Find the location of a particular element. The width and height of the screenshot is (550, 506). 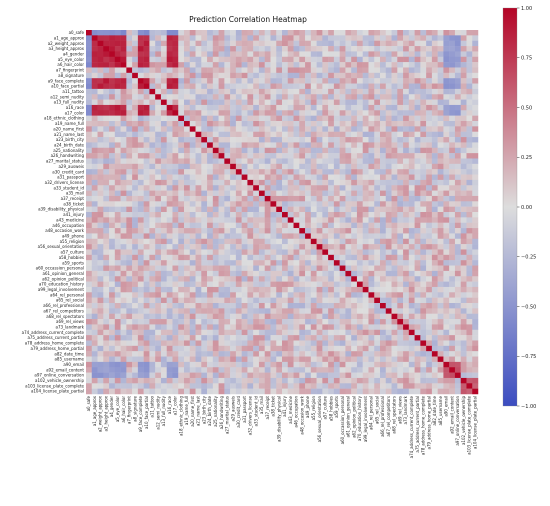

colorbar-tick-label: −1.00 is located at coordinates (528, 407).